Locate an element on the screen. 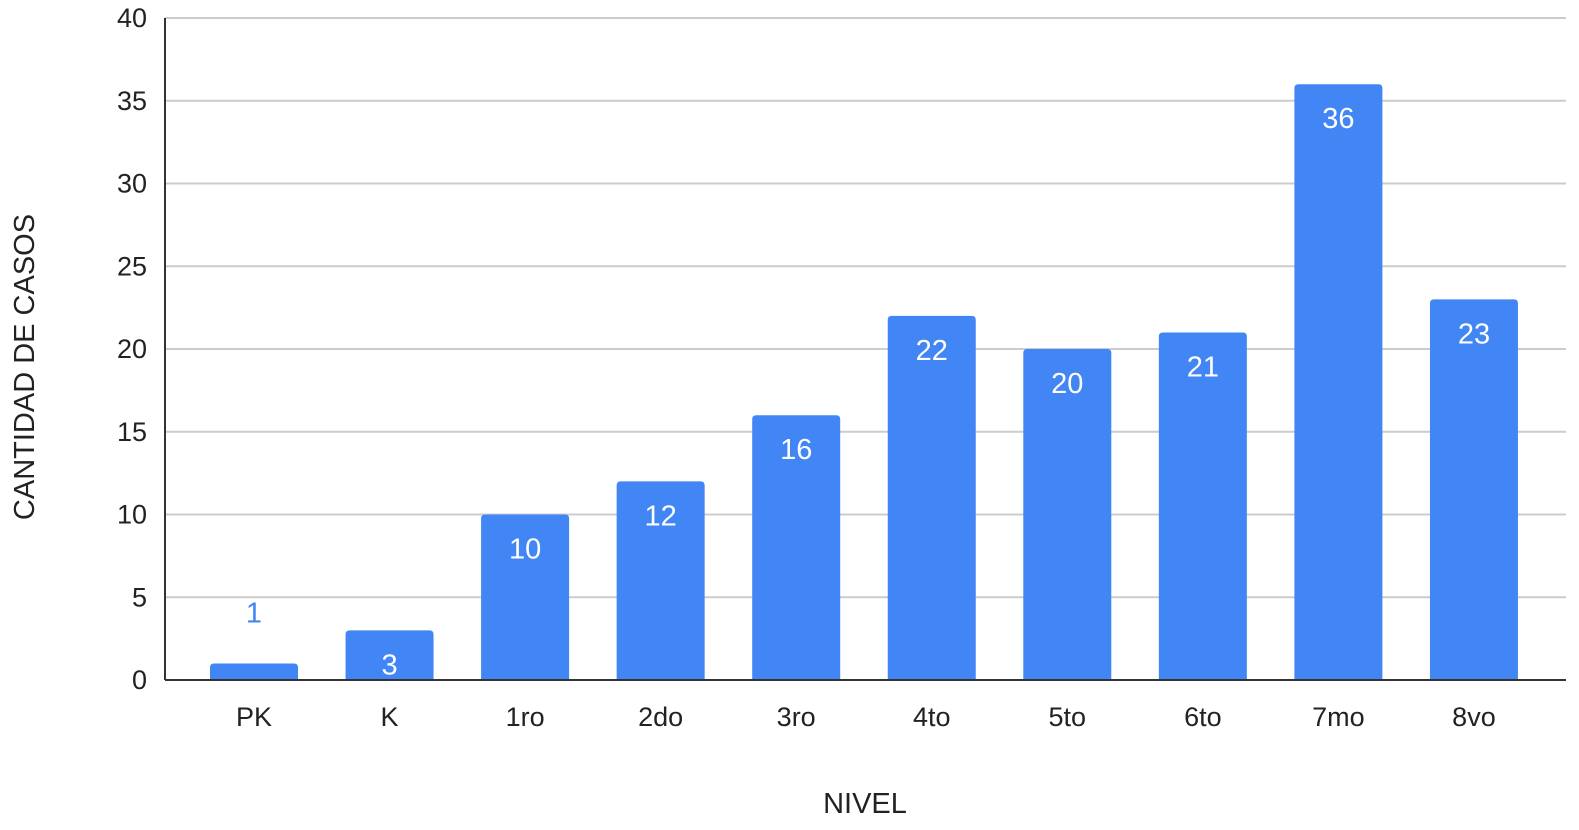 This screenshot has height=830, width=1579. bar-data-label: 3 is located at coordinates (389, 665).